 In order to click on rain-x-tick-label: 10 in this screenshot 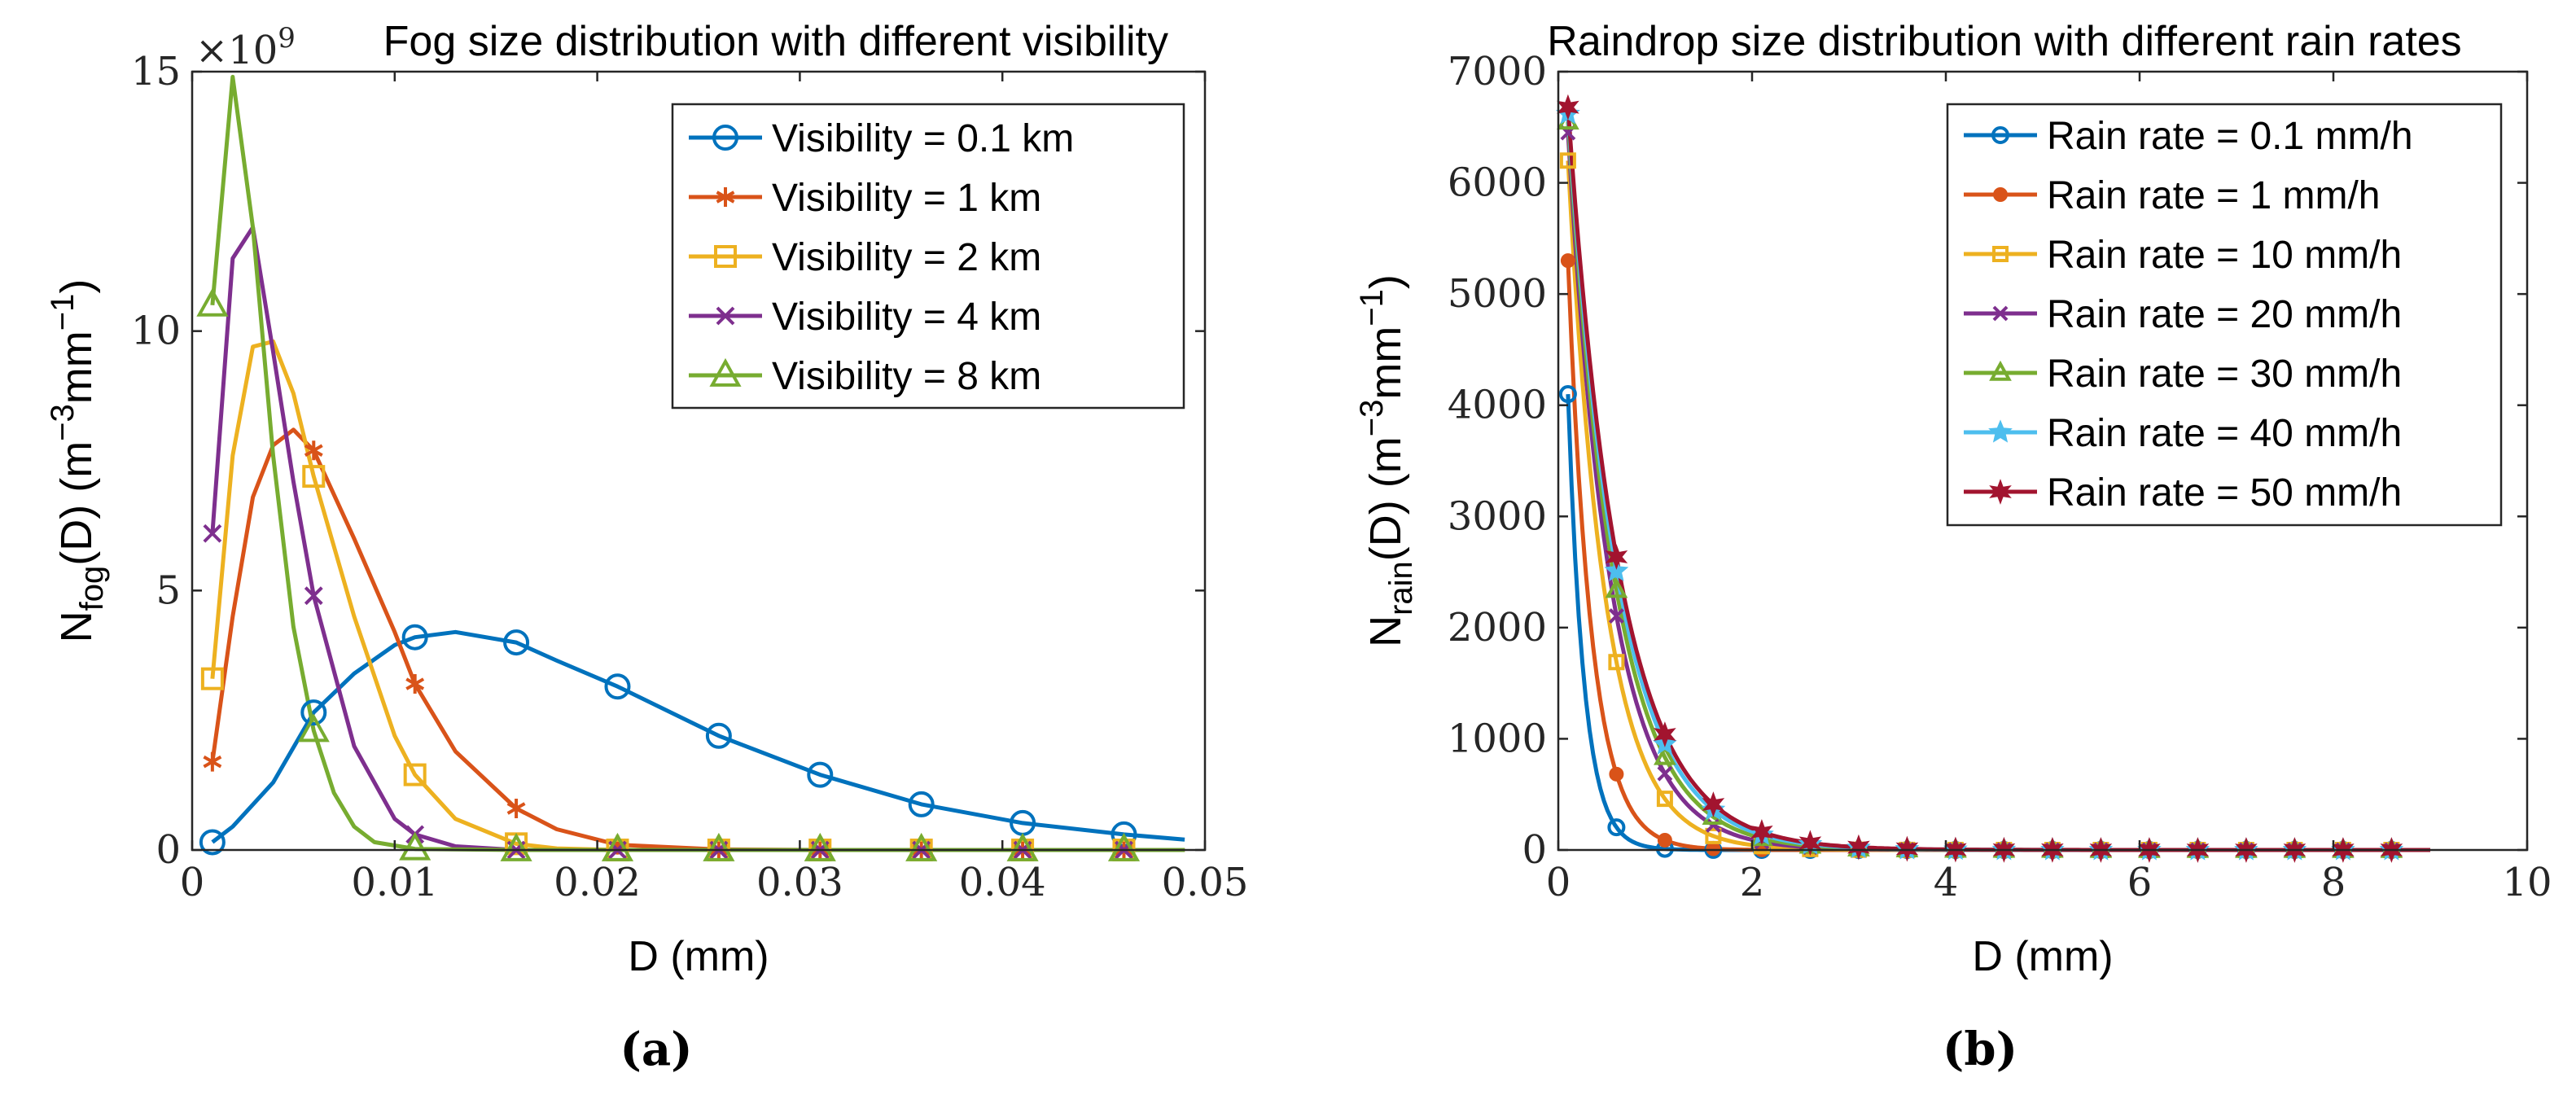, I will do `click(2527, 882)`.